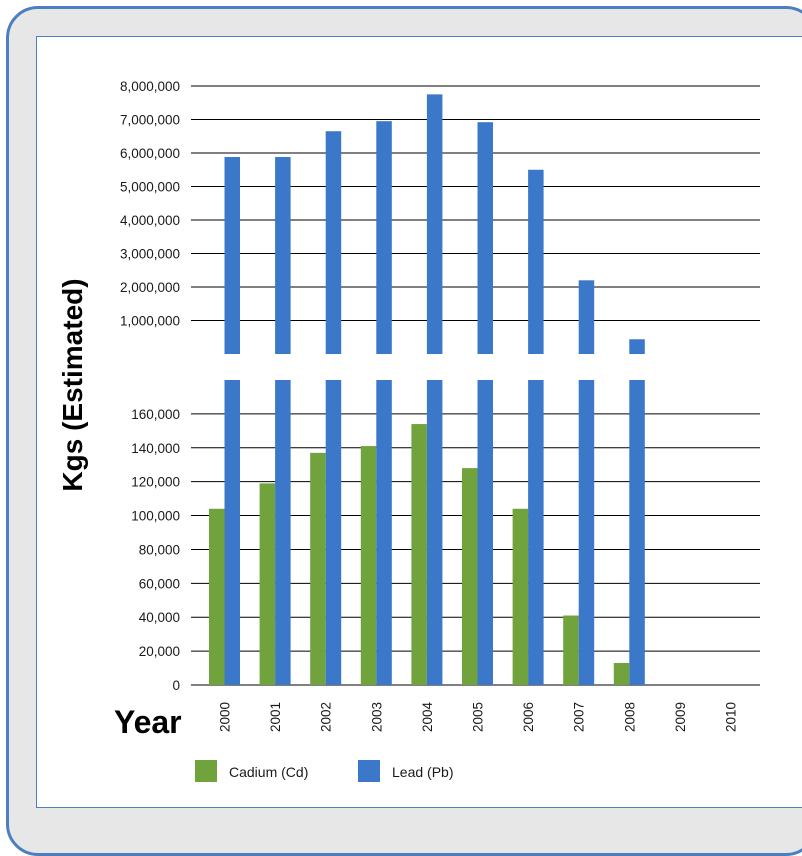 The width and height of the screenshot is (802, 856). Describe the element at coordinates (155, 482) in the screenshot. I see `y-tick-label: 120,000` at that location.